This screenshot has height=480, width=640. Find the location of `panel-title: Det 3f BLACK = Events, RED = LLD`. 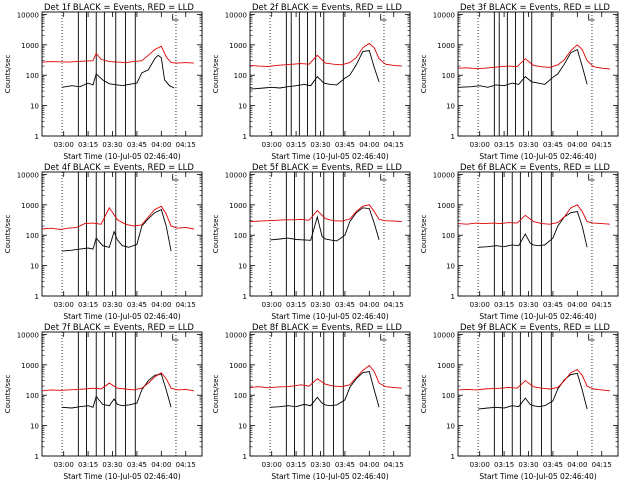

panel-title: Det 3f BLACK = Events, RED = LLD is located at coordinates (535, 8).